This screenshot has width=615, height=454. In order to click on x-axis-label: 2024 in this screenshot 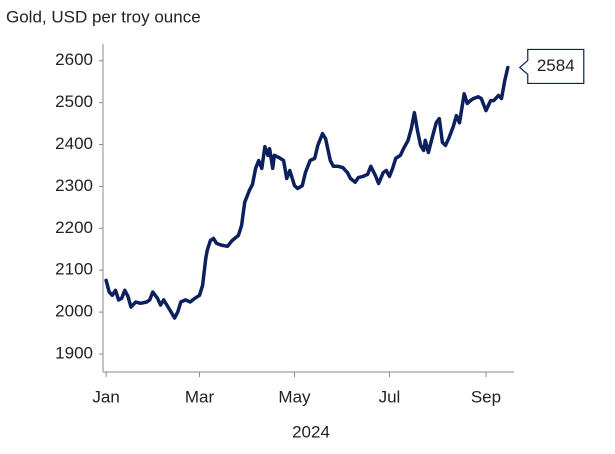, I will do `click(311, 431)`.